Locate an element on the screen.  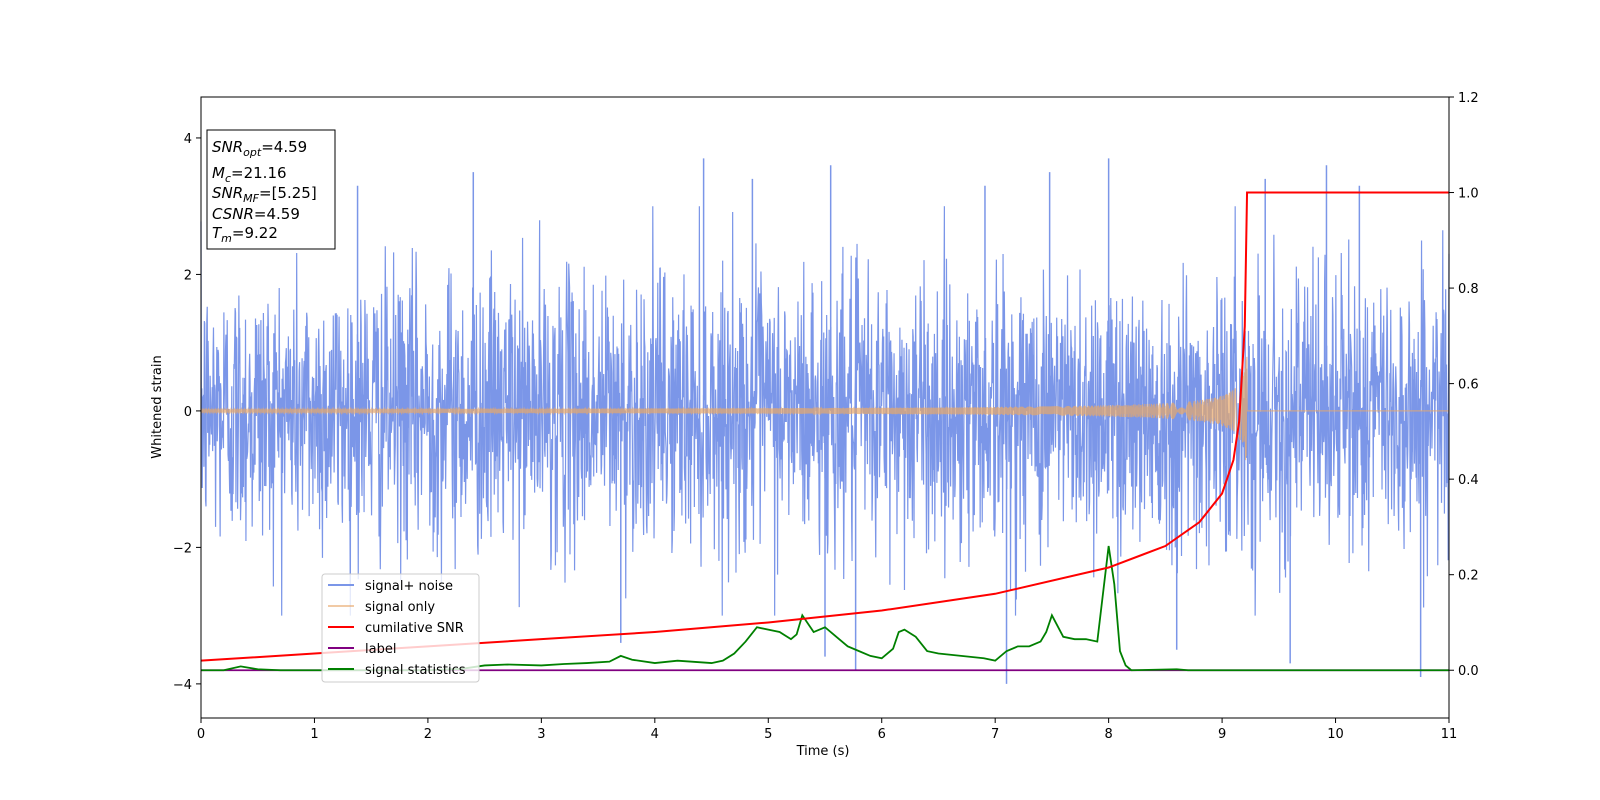
y-tick-label: 2 is located at coordinates (188, 275).